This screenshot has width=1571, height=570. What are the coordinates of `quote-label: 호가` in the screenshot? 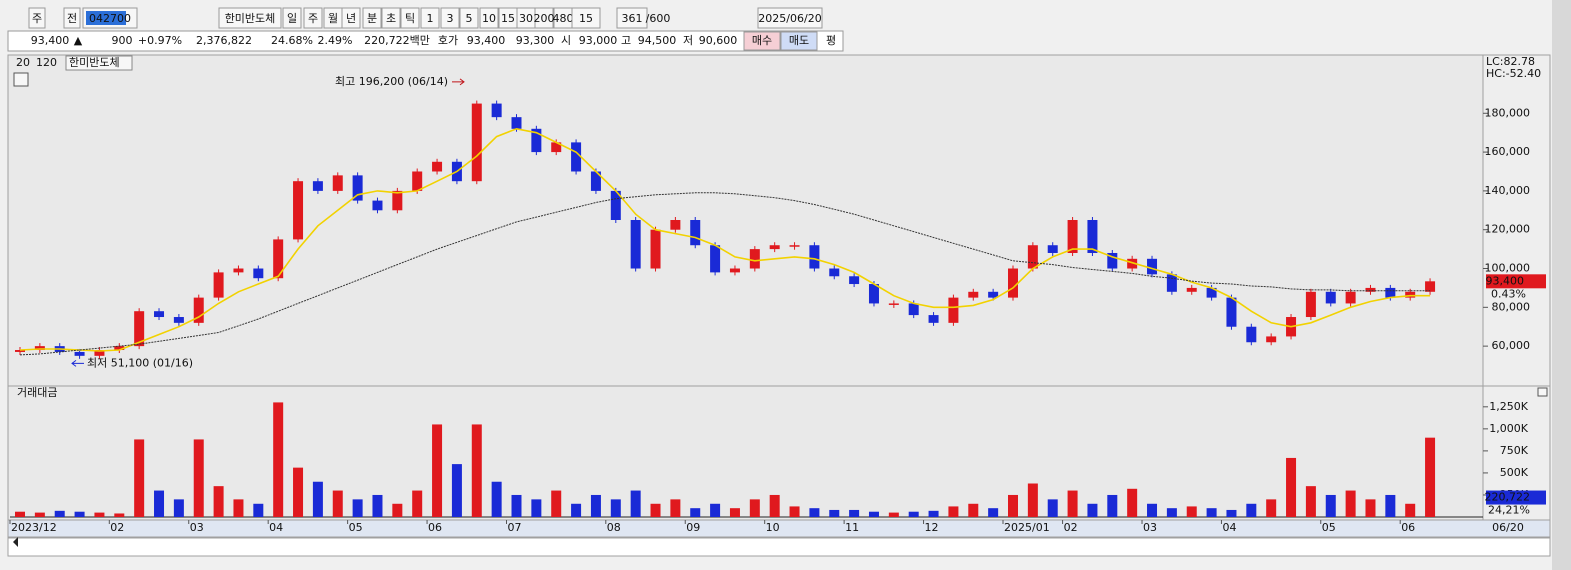 It's located at (448, 40).